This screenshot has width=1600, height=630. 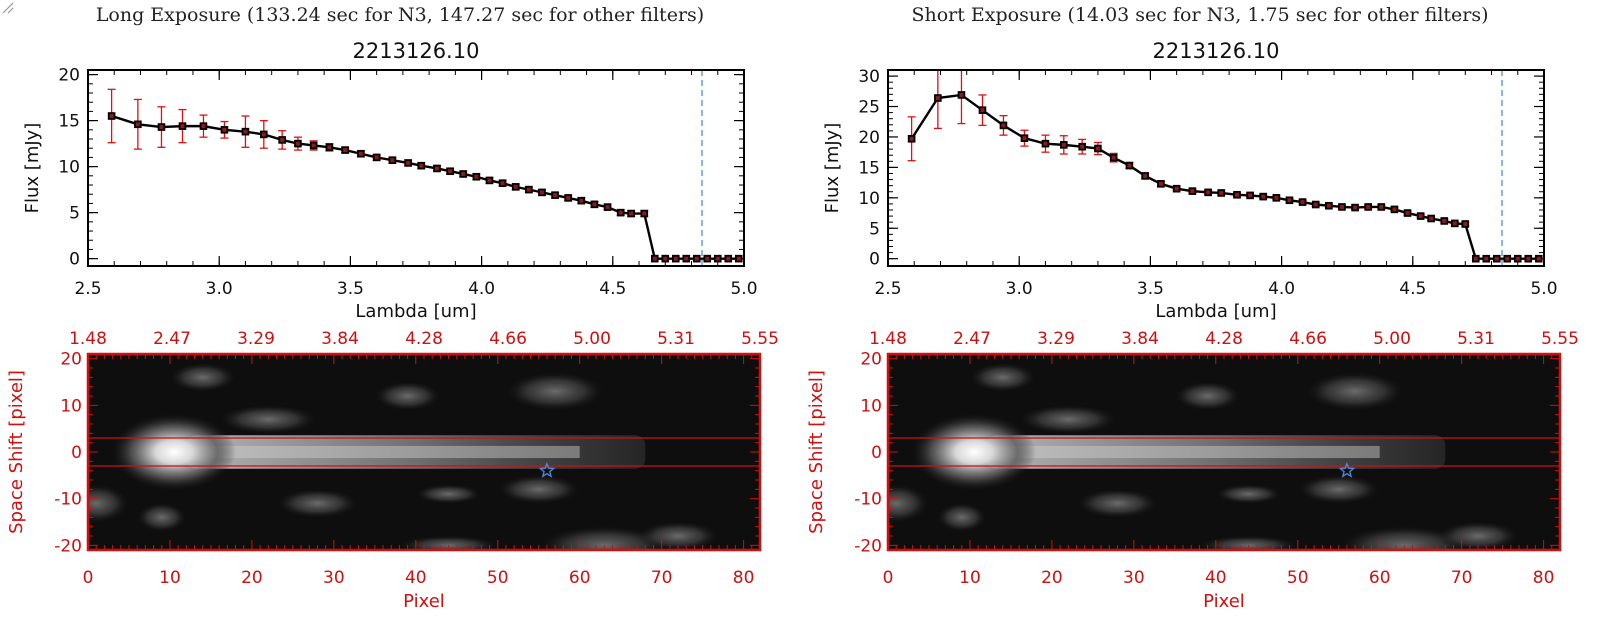 I want to click on image-x-tick-label: 20, so click(x=252, y=578).